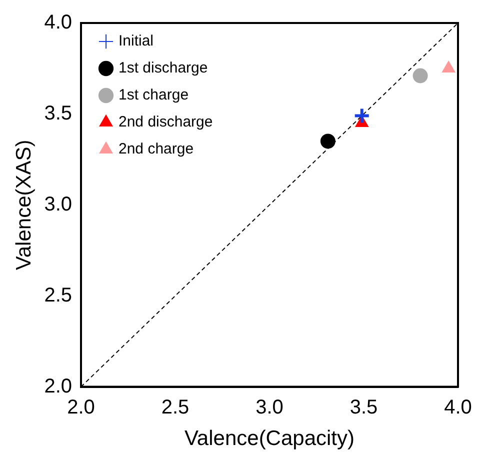 This screenshot has height=464, width=486. Describe the element at coordinates (58, 204) in the screenshot. I see `y-tick-label: 3.0` at that location.